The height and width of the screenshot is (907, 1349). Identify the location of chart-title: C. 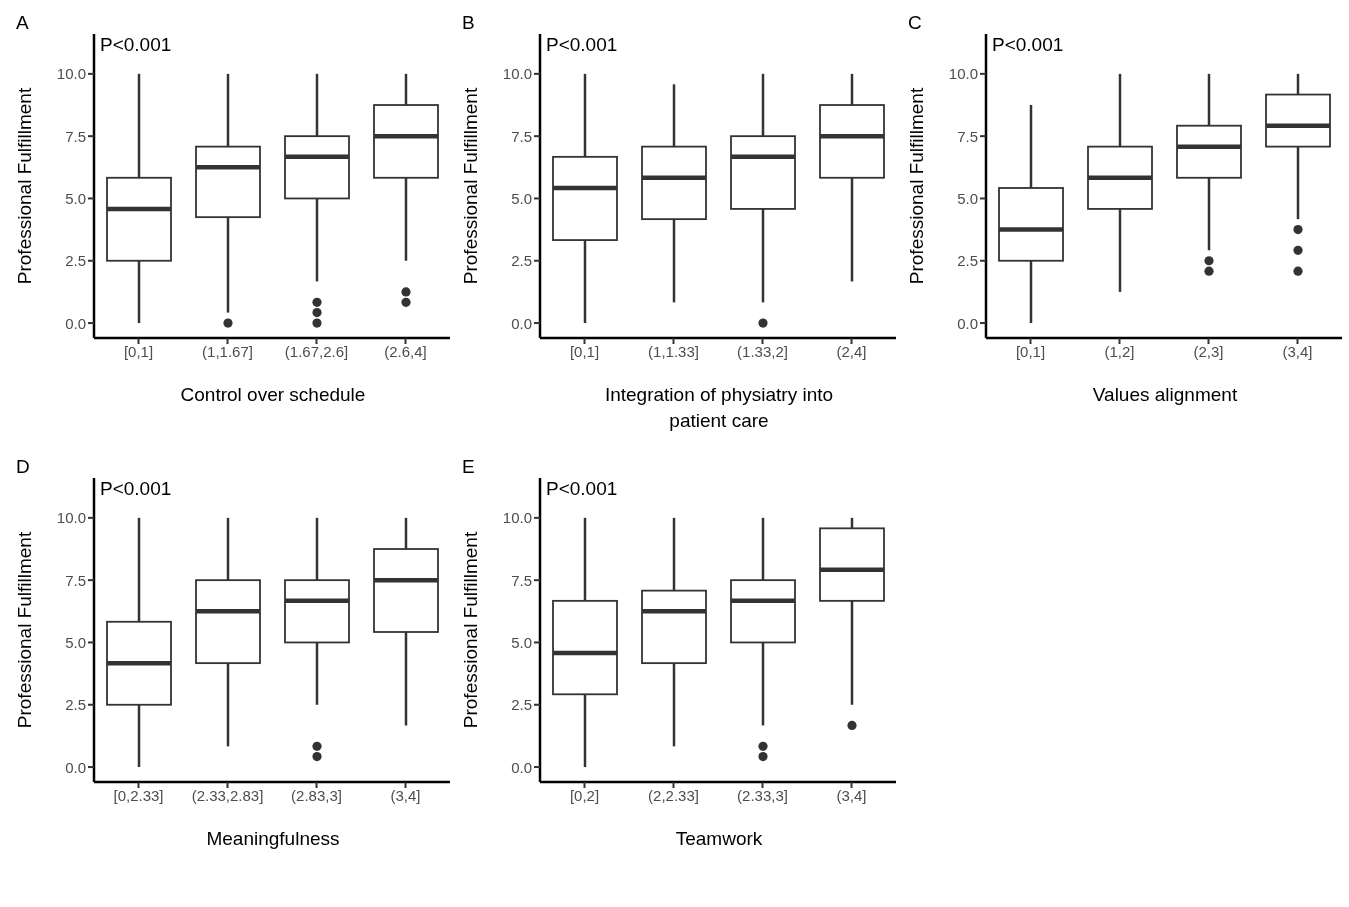
(915, 23).